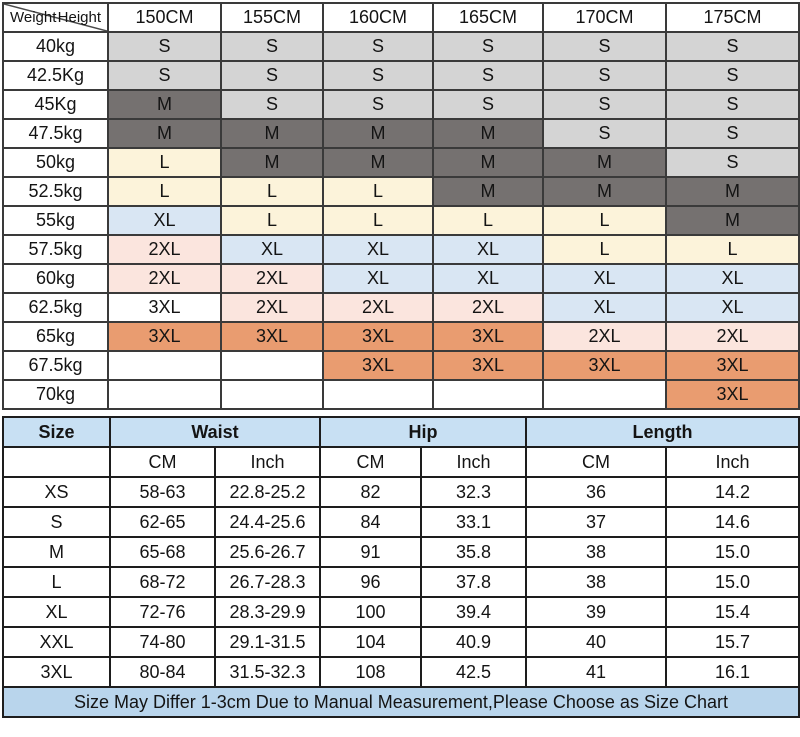 The width and height of the screenshot is (800, 737). What do you see at coordinates (401, 162) in the screenshot?
I see `matrix-row: 50kg L M M M M S` at bounding box center [401, 162].